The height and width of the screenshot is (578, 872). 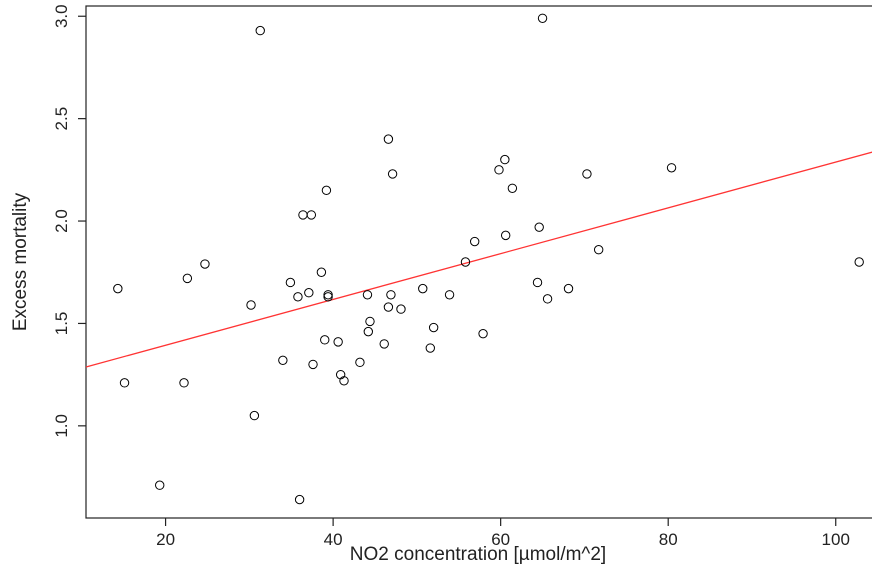 I want to click on x-tick-label: 80, so click(x=668, y=539).